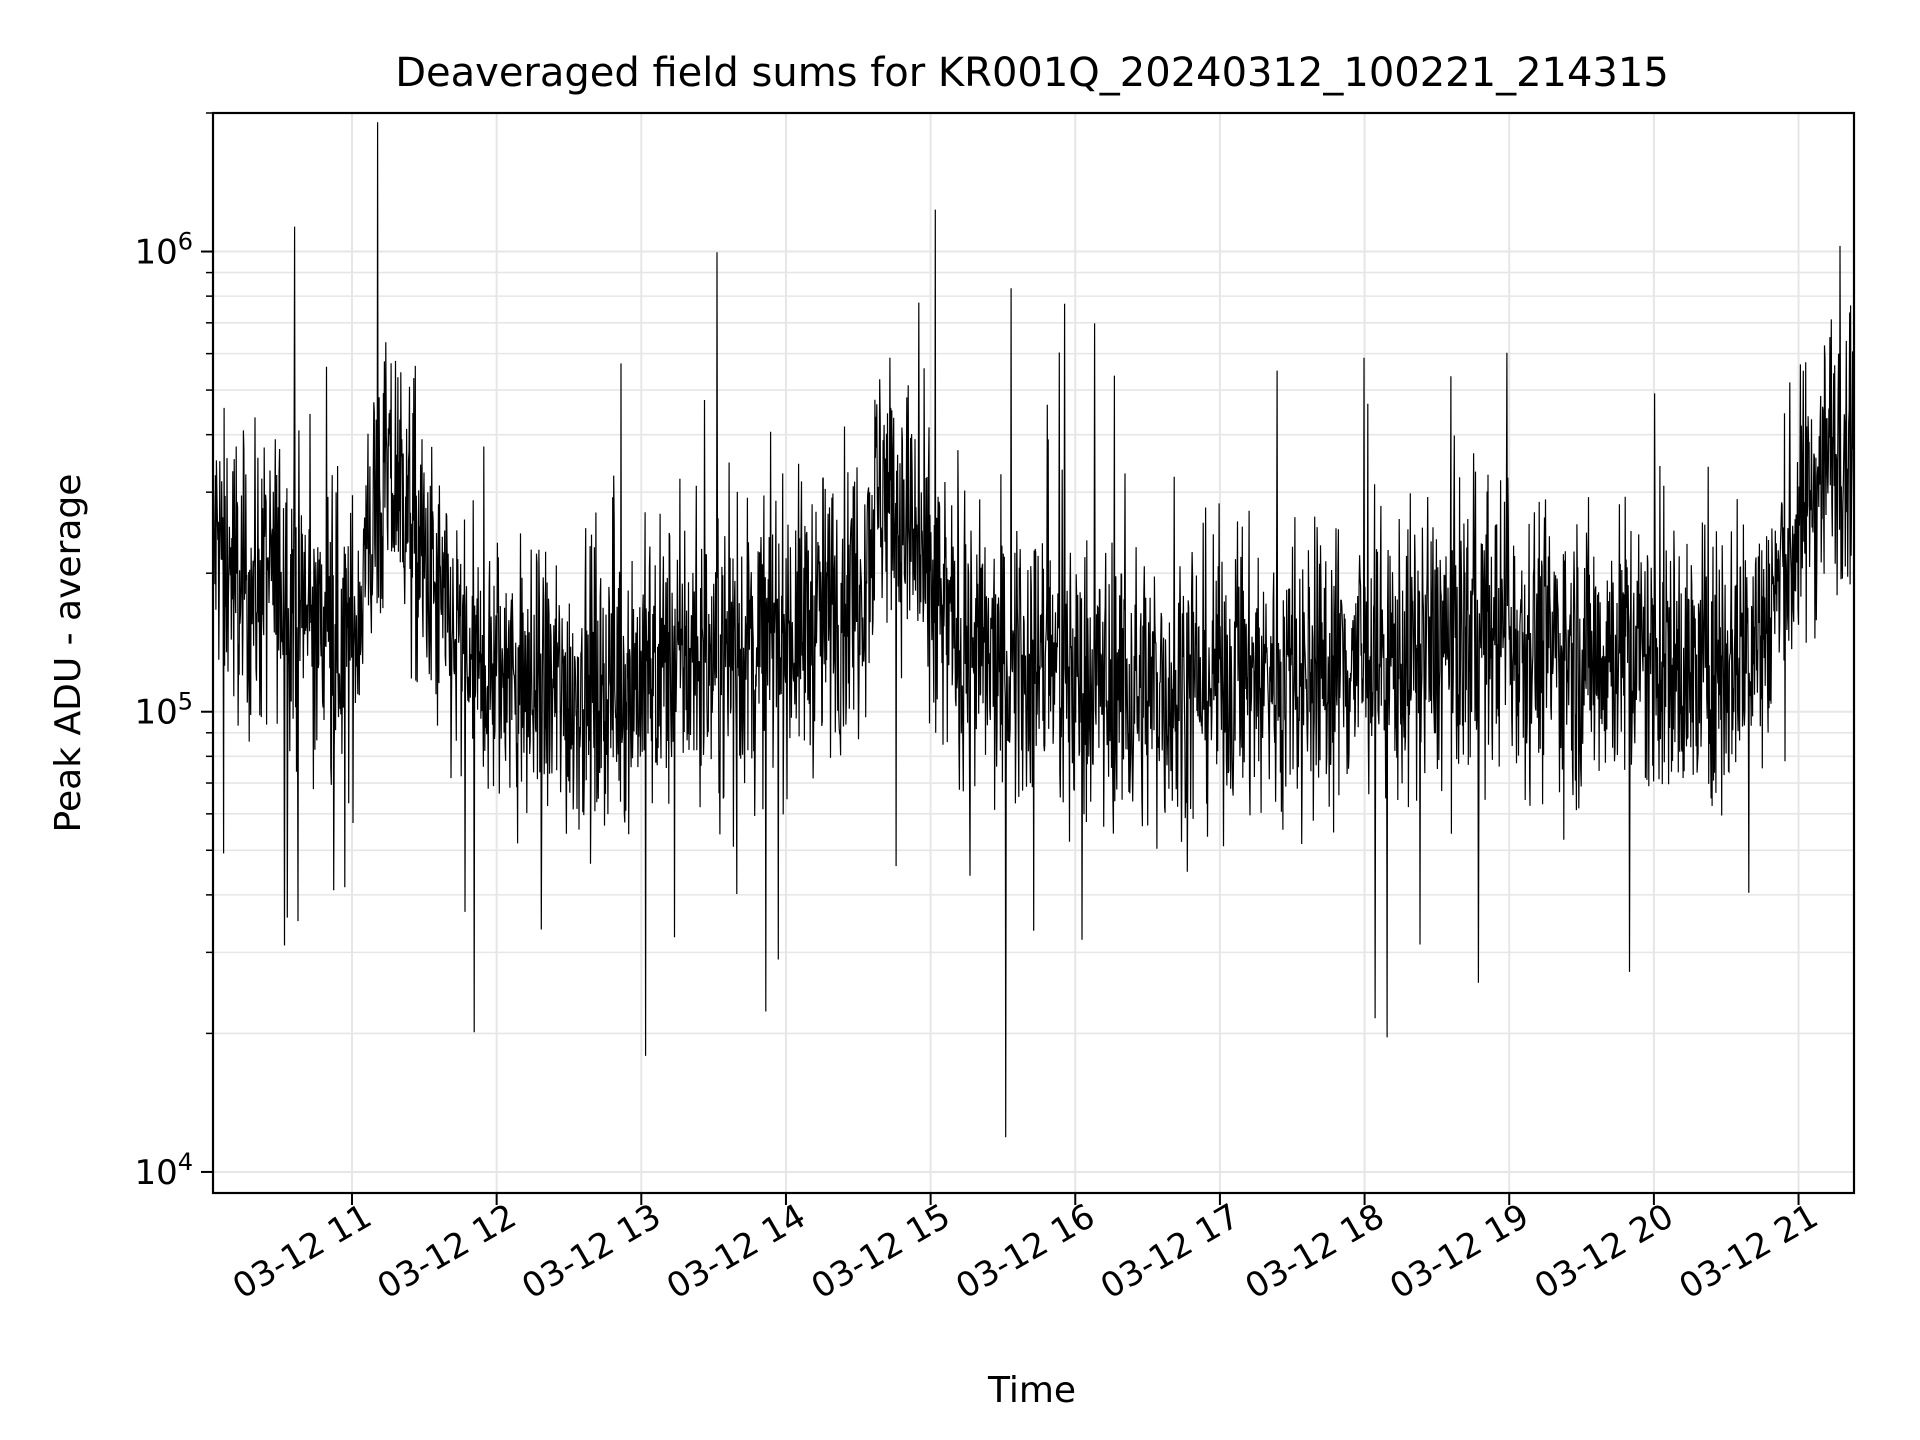 The image size is (1920, 1440). Describe the element at coordinates (173, 652) in the screenshot. I see `y-axis: 10⁴ 10⁵ 10⁶` at that location.